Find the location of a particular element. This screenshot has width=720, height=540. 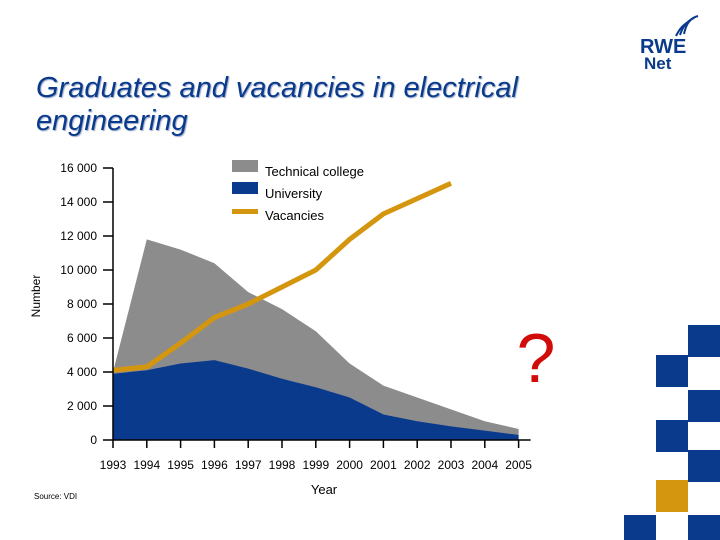

logo-sub: Net is located at coordinates (658, 63).